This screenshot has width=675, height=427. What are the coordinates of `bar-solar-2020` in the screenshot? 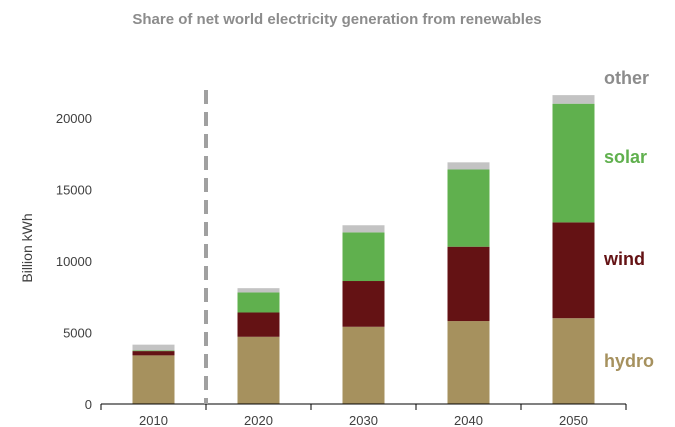 It's located at (258, 302).